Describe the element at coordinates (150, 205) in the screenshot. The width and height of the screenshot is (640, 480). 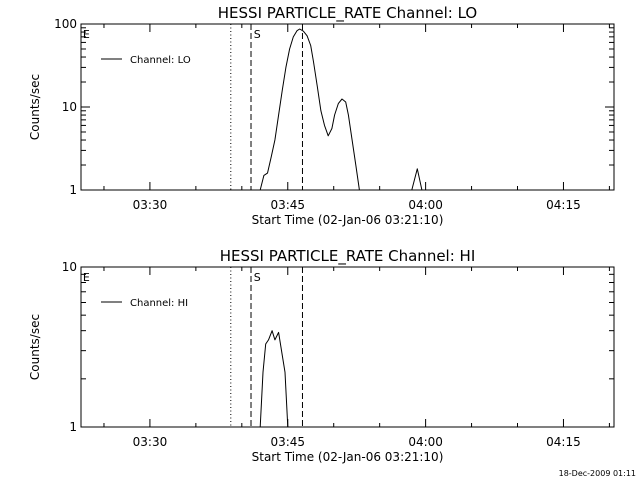
I see `lo-x-tick-label: 03:30` at that location.